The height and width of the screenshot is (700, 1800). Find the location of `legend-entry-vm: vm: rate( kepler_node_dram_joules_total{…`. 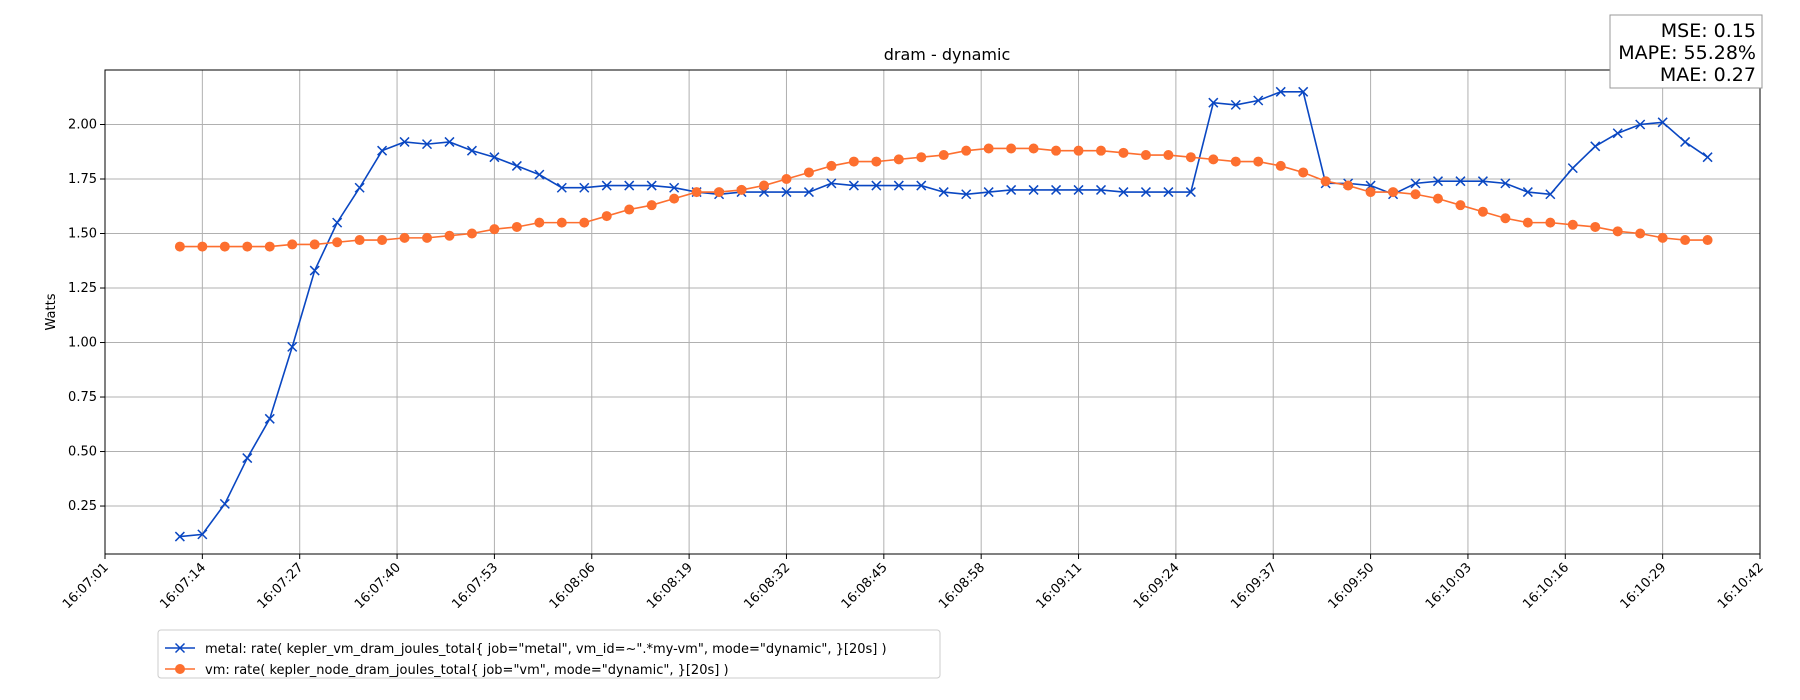

legend-entry-vm: vm: rate( kepler_node_dram_joules_total{… is located at coordinates (447, 670).